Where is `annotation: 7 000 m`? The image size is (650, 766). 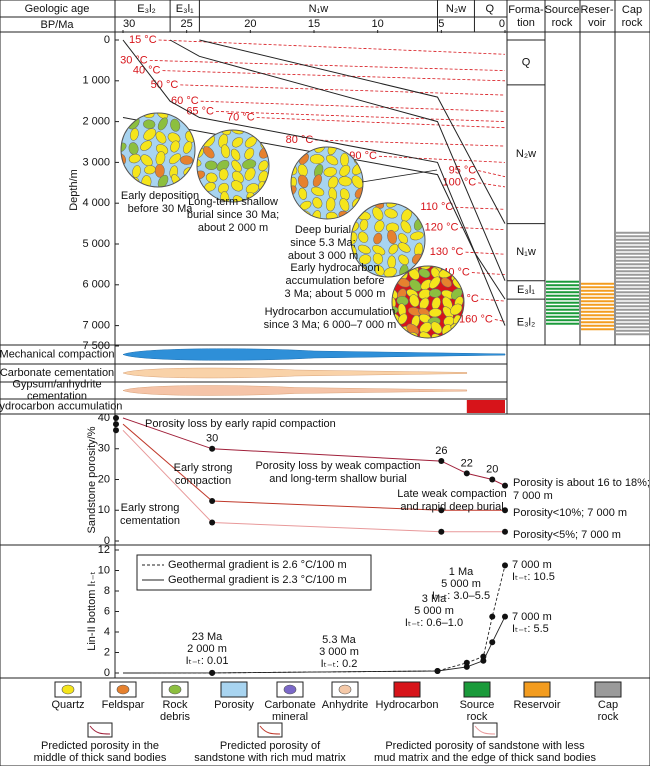 annotation: 7 000 m is located at coordinates (532, 617).